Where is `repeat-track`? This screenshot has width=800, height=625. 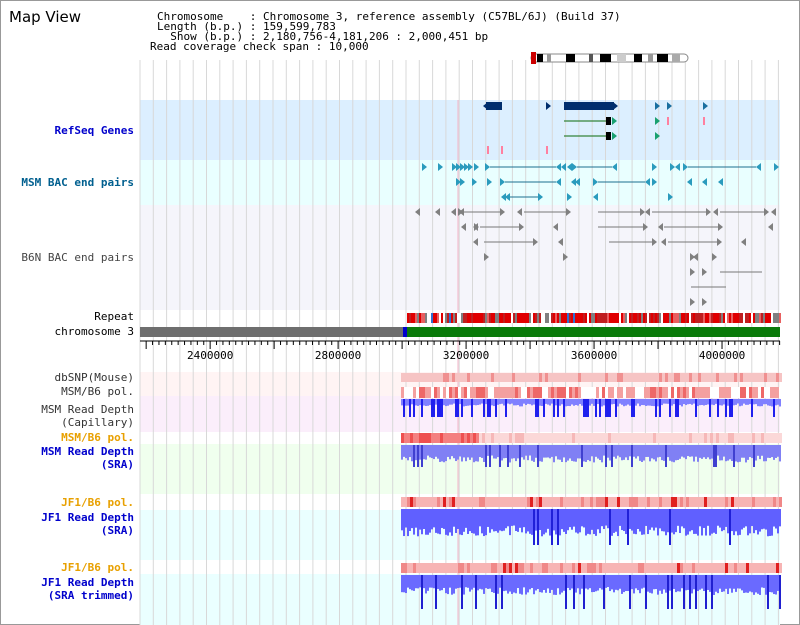
repeat-track is located at coordinates (594, 318).